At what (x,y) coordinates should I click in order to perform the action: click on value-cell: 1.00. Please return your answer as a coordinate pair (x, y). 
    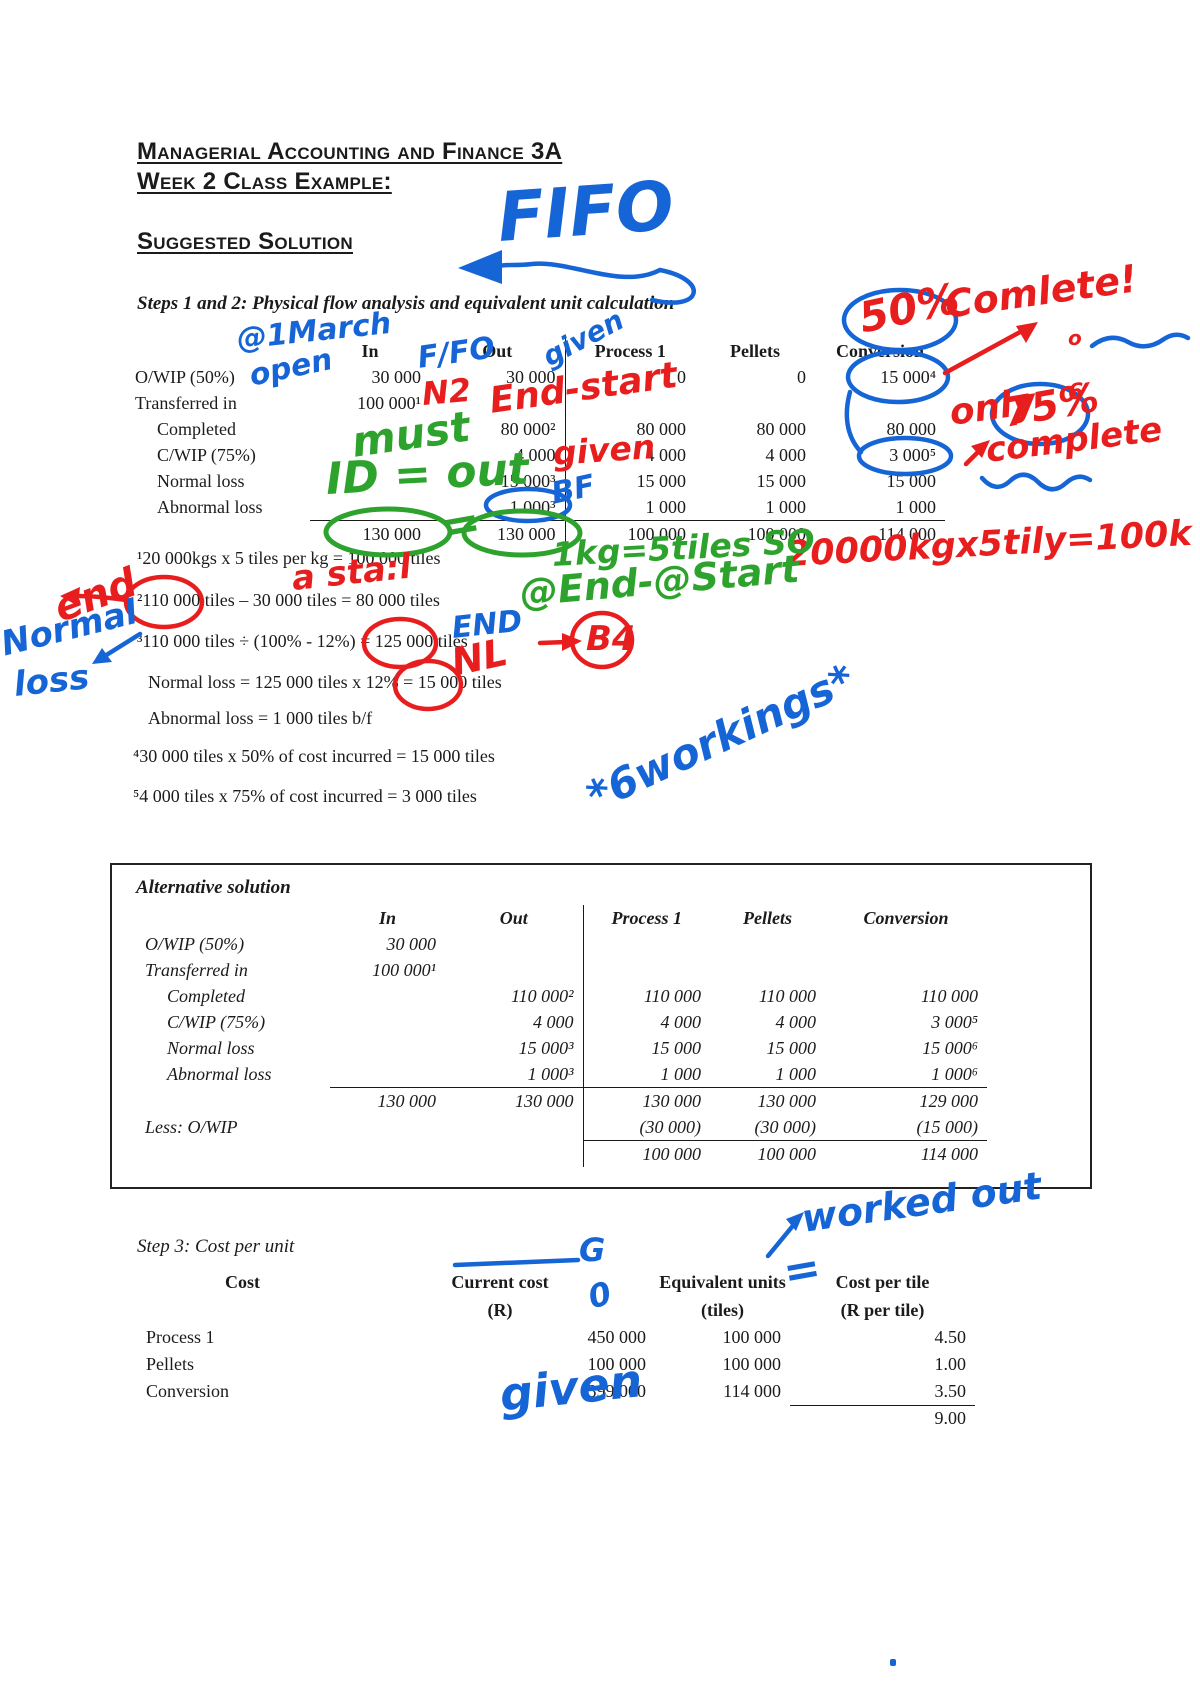
    Looking at the image, I should click on (950, 1364).